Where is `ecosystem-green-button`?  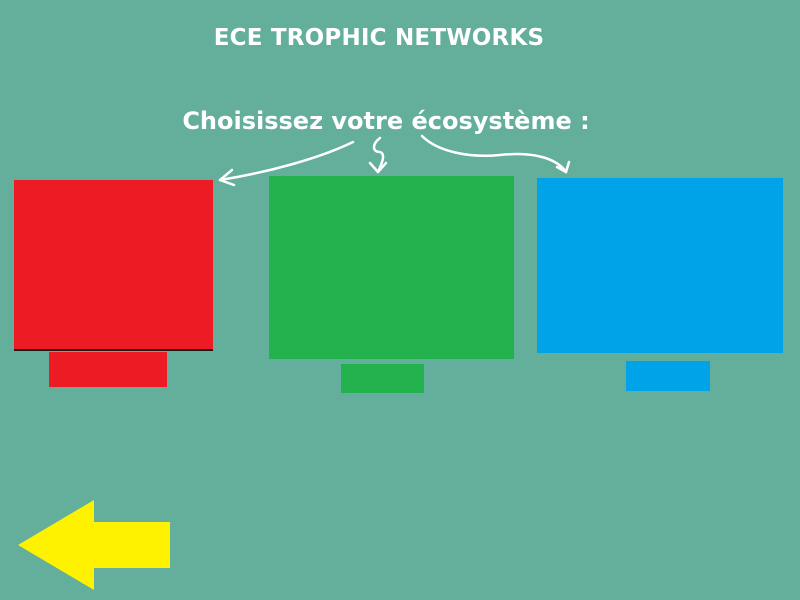 ecosystem-green-button is located at coordinates (382, 378).